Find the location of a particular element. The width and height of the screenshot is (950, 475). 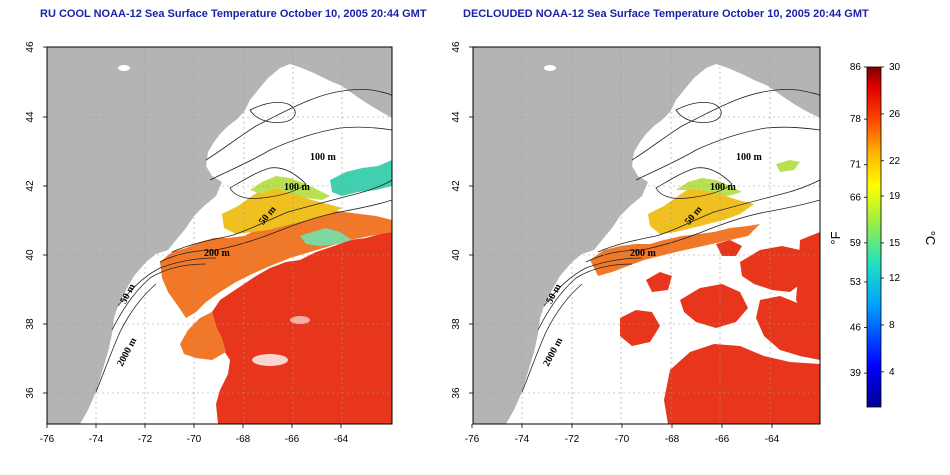

colorbar-fahrenheit-ticks: 86 78 71 66 59 53 46 39 is located at coordinates (858, 220).